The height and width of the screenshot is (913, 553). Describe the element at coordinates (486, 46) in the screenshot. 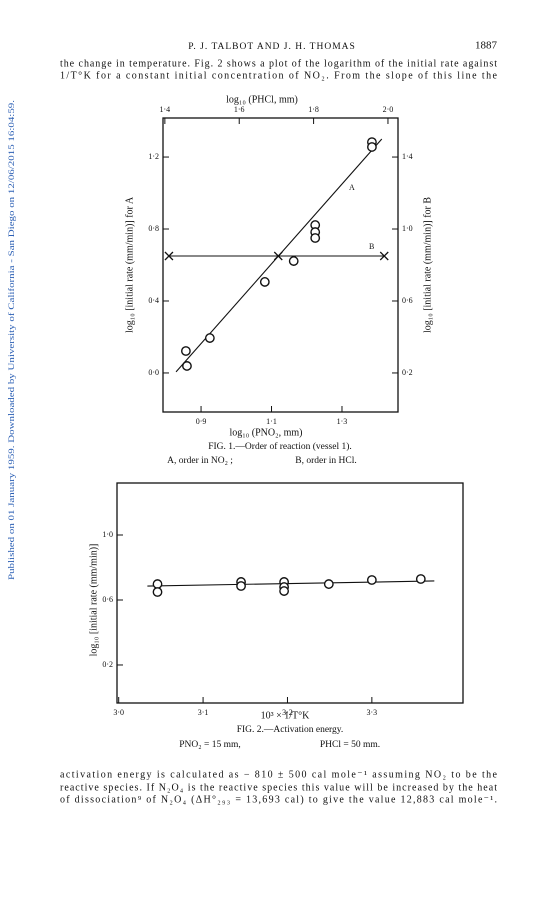

I see `page-number: 1887` at that location.